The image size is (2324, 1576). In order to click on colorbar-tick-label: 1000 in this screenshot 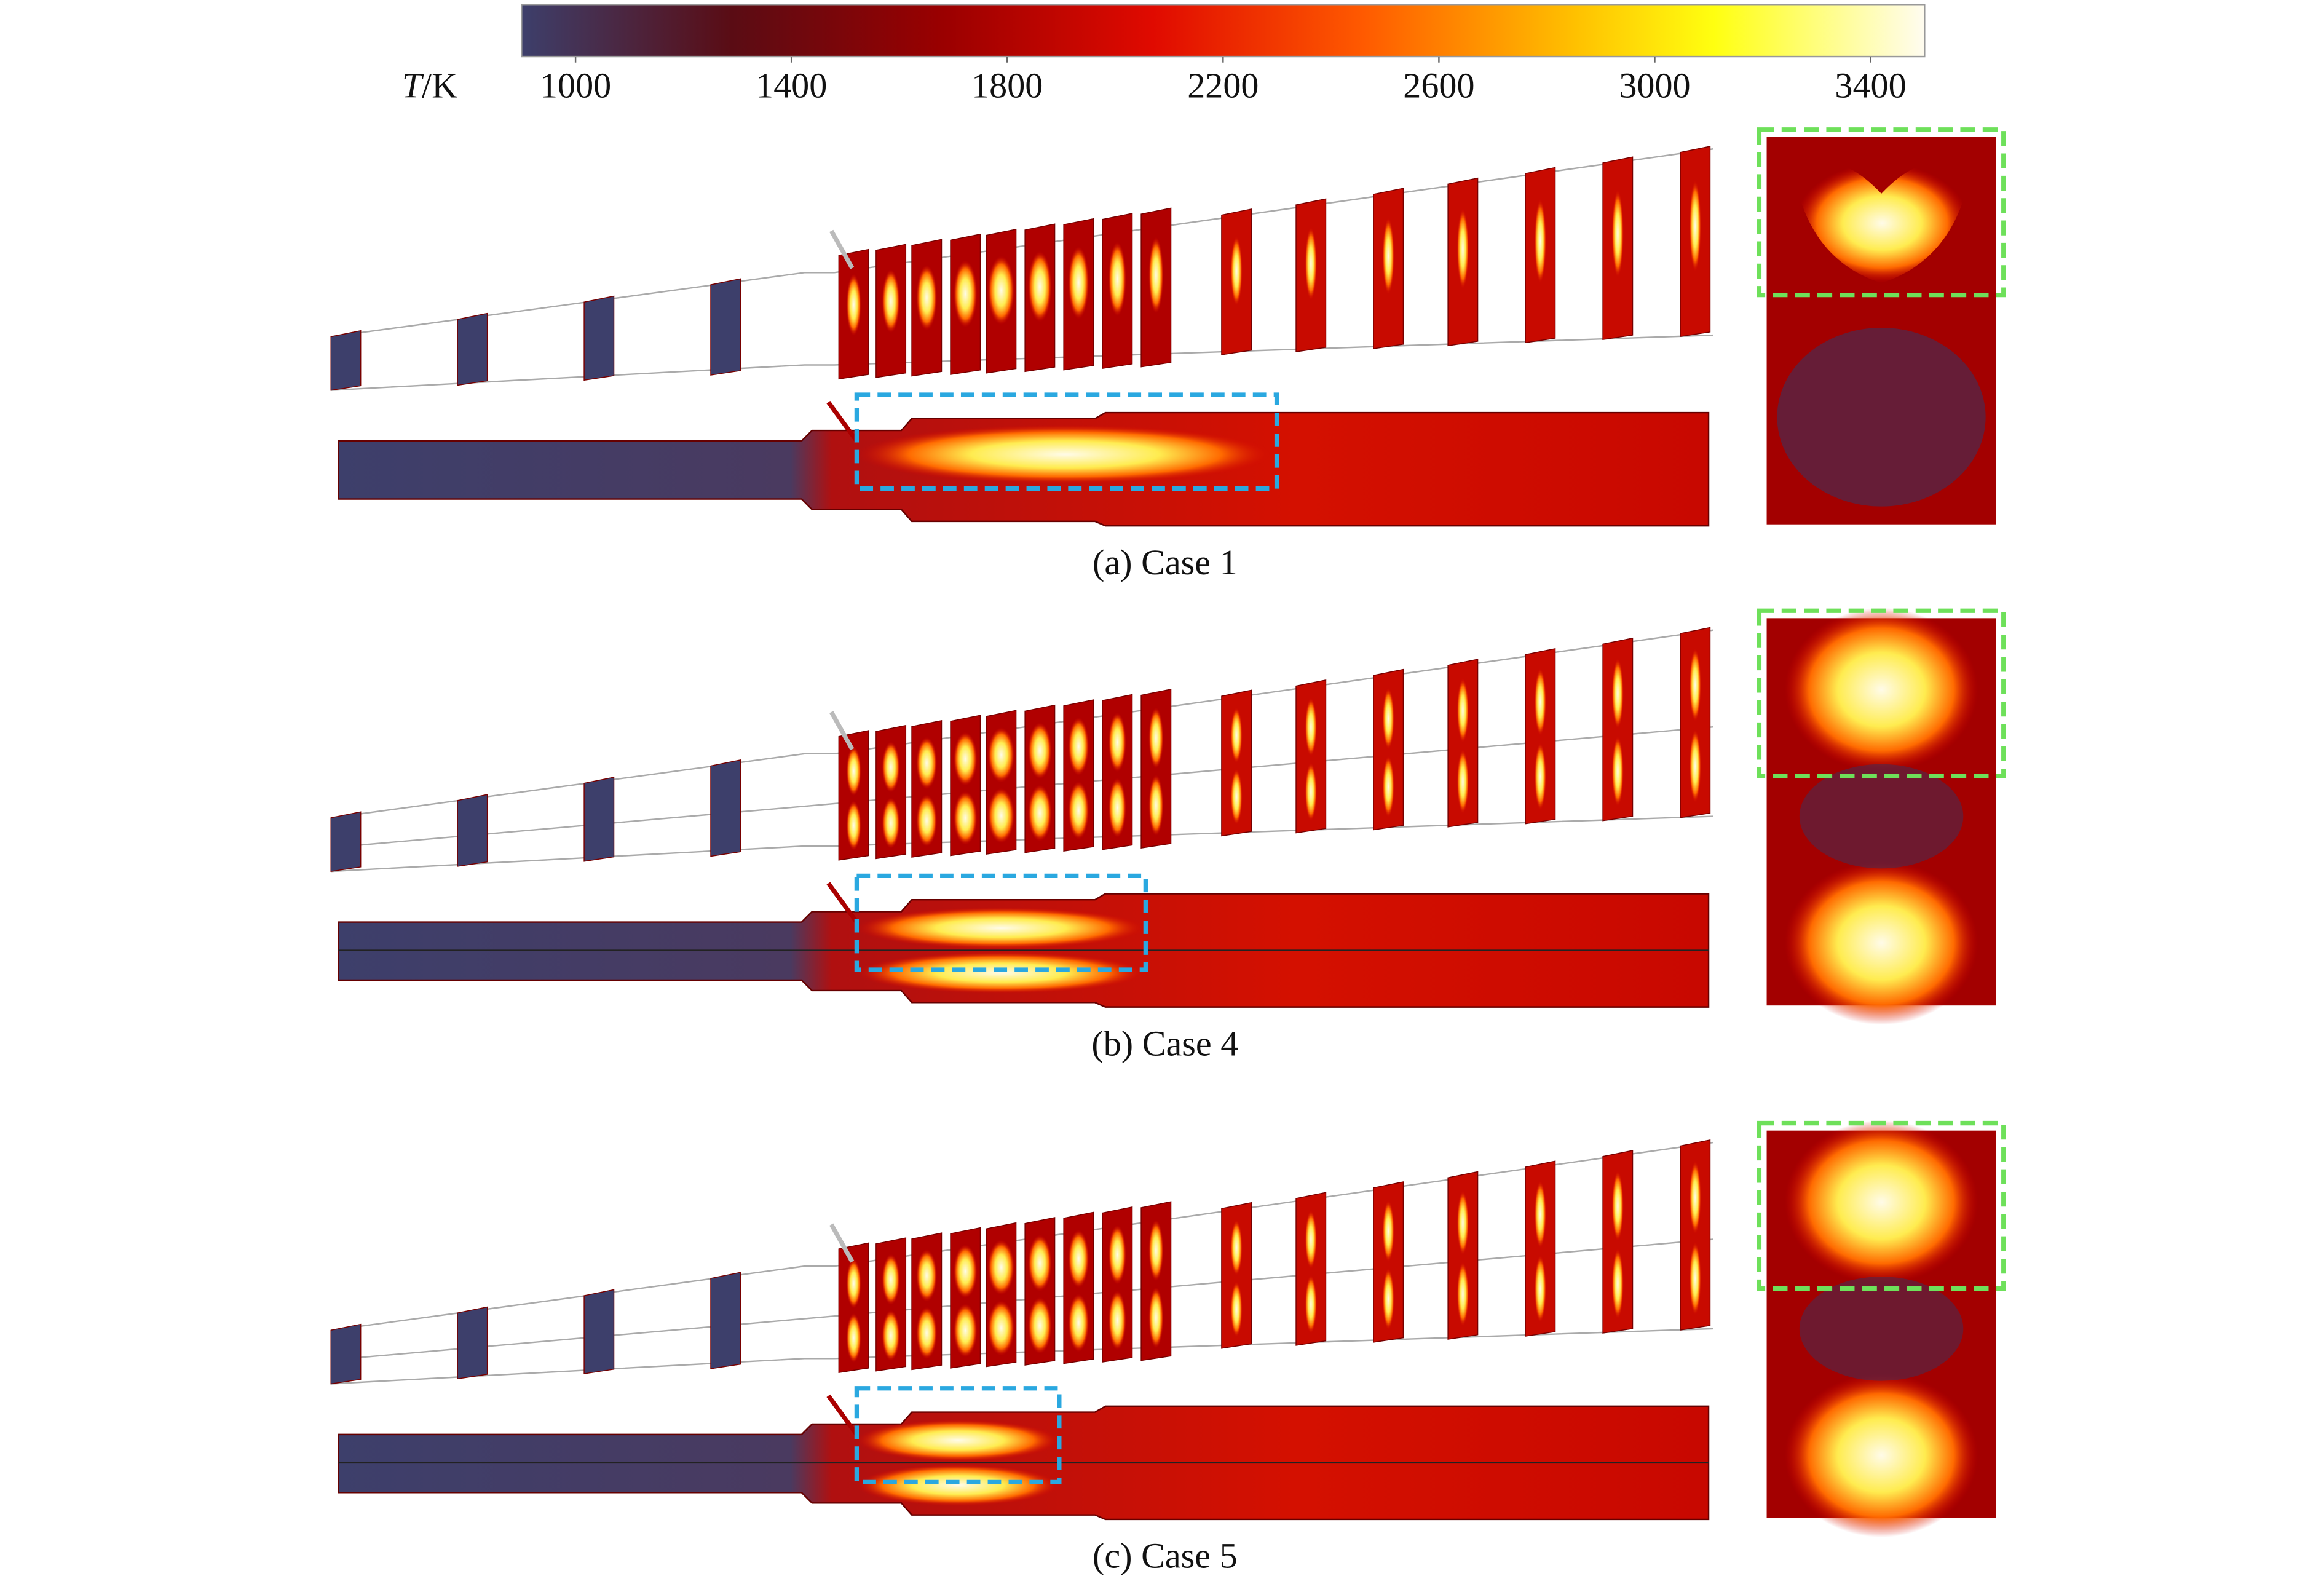, I will do `click(575, 86)`.